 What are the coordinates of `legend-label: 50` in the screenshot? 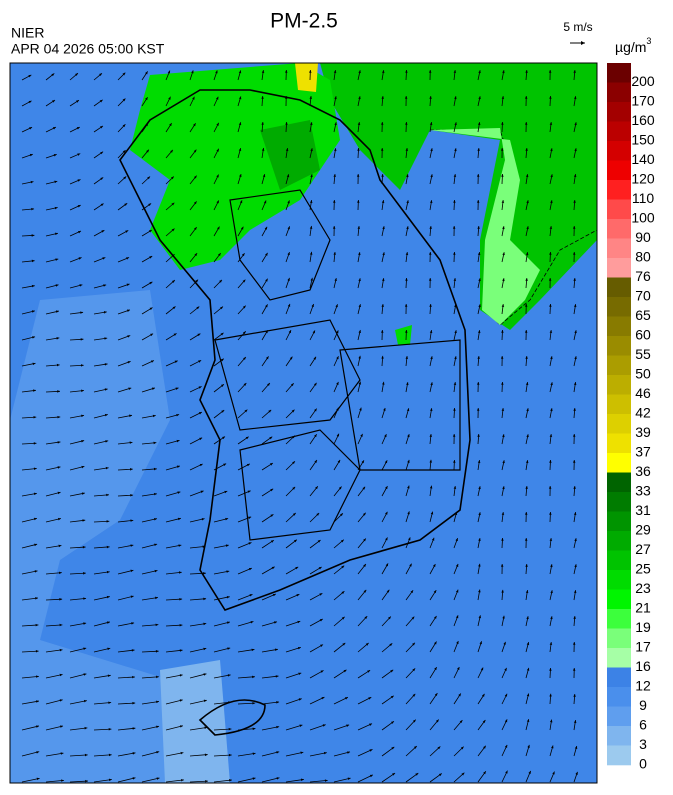 It's located at (643, 374).